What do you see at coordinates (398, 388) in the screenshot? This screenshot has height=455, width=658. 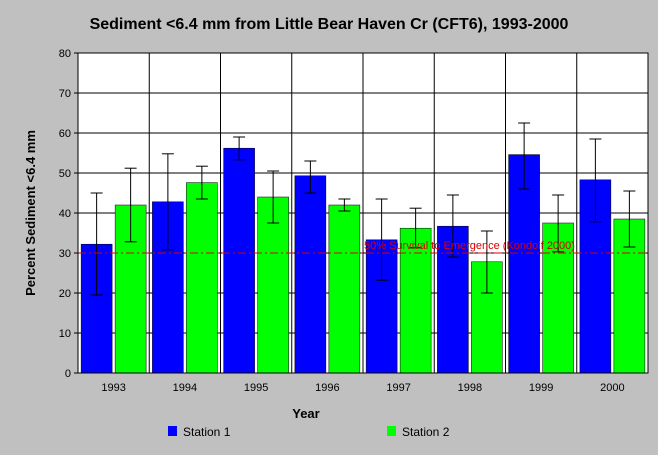 I see `x-tick-label: 1997` at bounding box center [398, 388].